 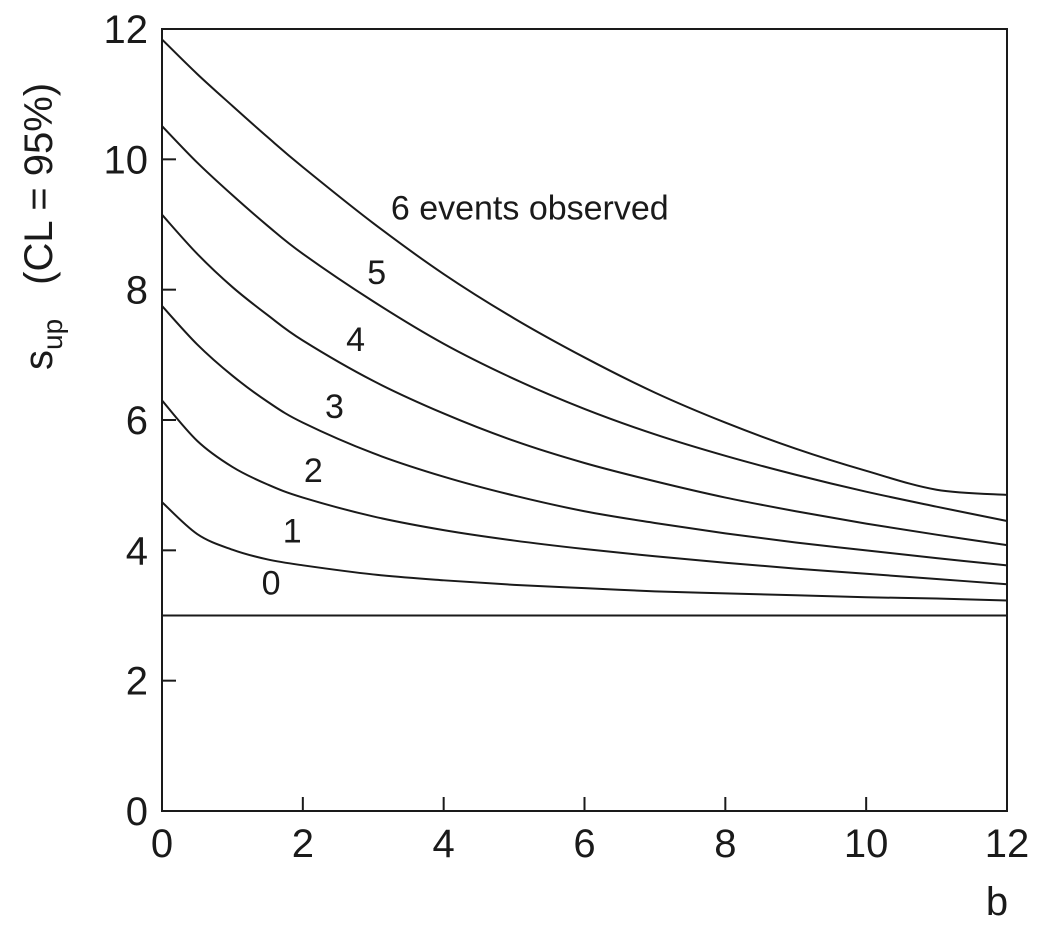 What do you see at coordinates (997, 902) in the screenshot?
I see `x-axis-label: b` at bounding box center [997, 902].